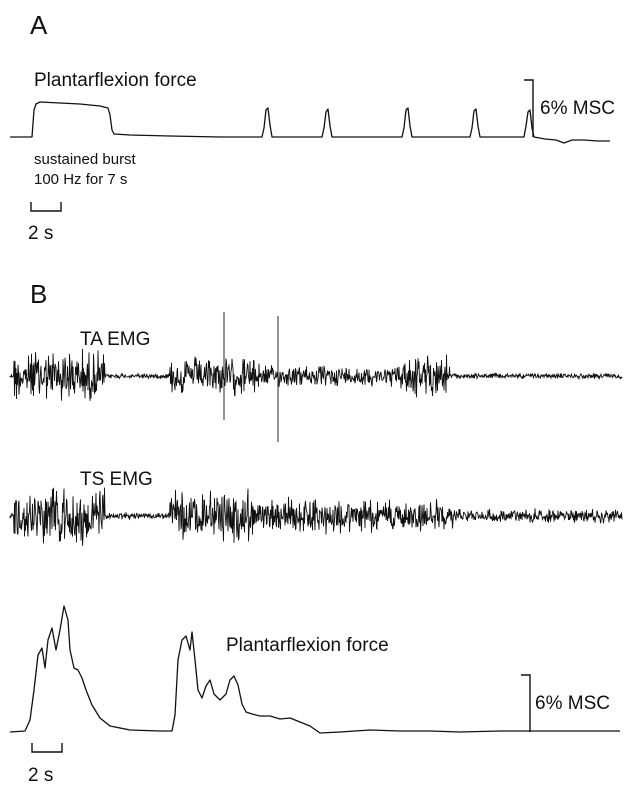 This screenshot has height=787, width=638. I want to click on panel-b-time-bar, so click(47, 748).